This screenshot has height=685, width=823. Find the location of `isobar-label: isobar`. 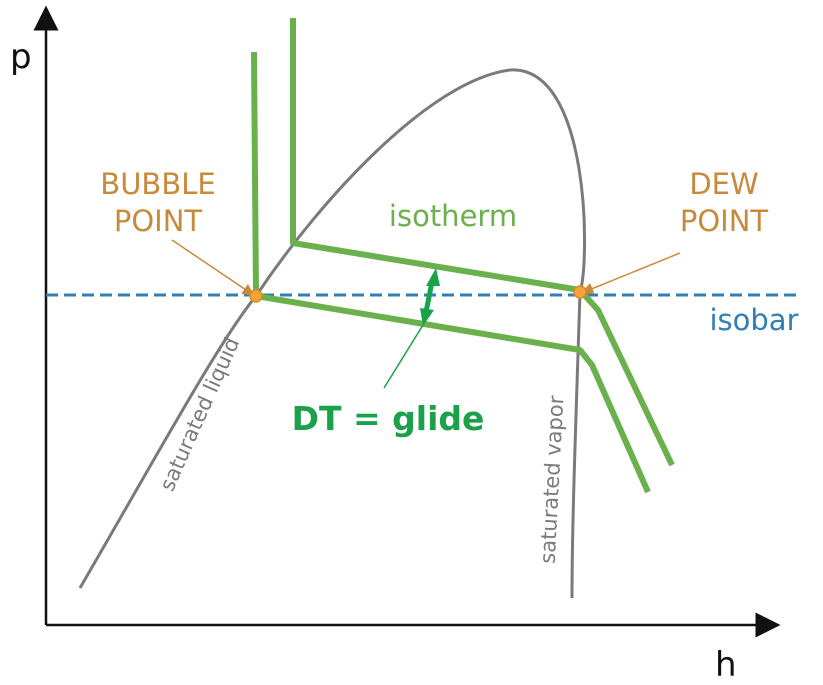

isobar-label: isobar is located at coordinates (753, 320).